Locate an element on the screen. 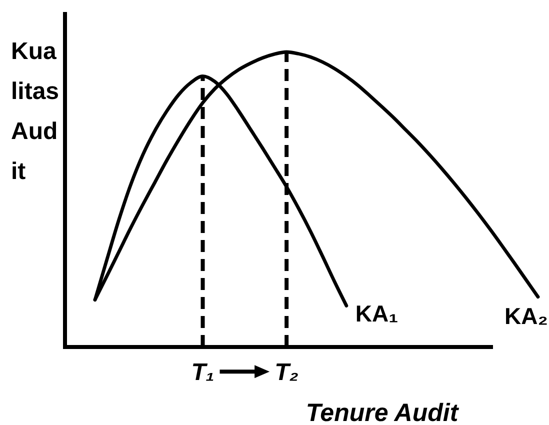 The image size is (549, 425). y-axis-title: Kualitas Audit is located at coordinates (35, 112).